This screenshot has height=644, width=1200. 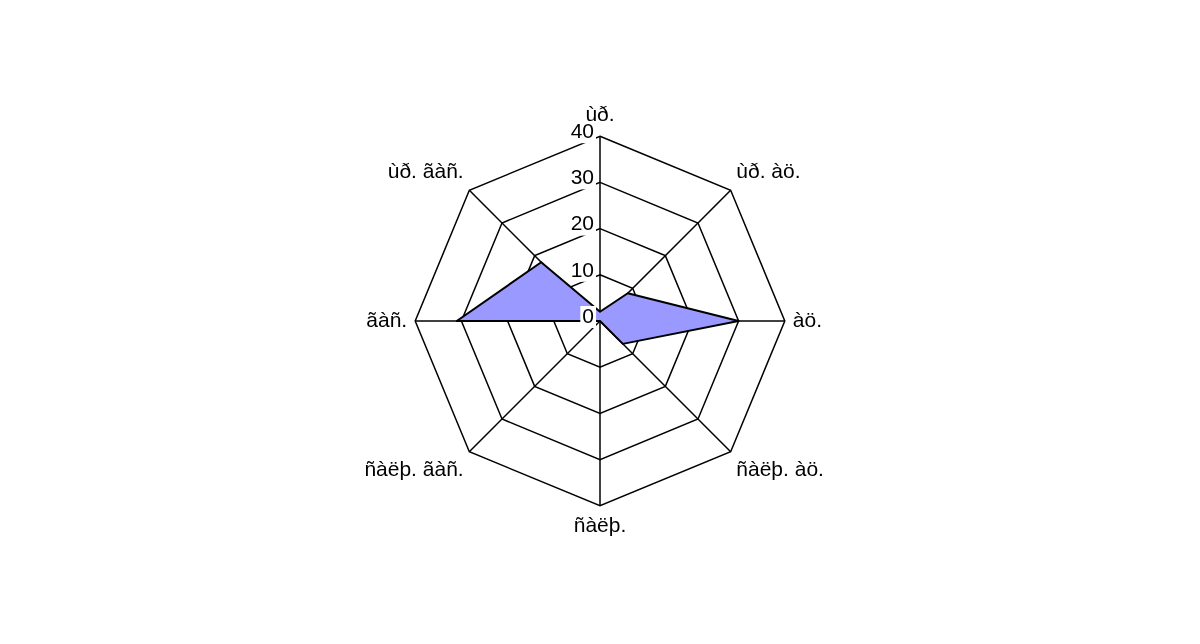 What do you see at coordinates (582, 269) in the screenshot?
I see `y-tick-label: 10` at bounding box center [582, 269].